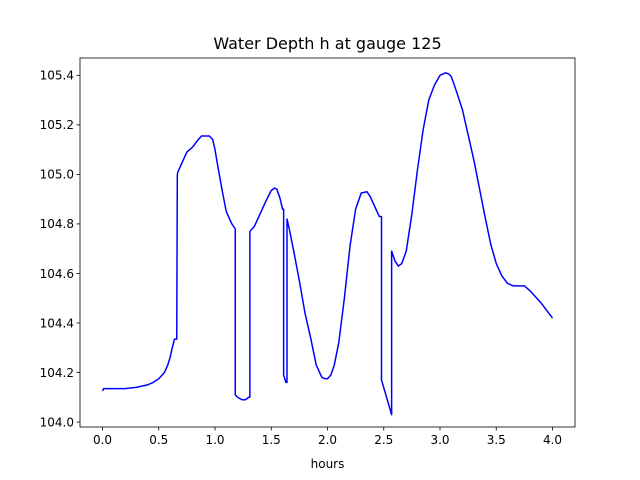  Describe the element at coordinates (158, 440) in the screenshot. I see `x-tick-label: 0.5` at that location.